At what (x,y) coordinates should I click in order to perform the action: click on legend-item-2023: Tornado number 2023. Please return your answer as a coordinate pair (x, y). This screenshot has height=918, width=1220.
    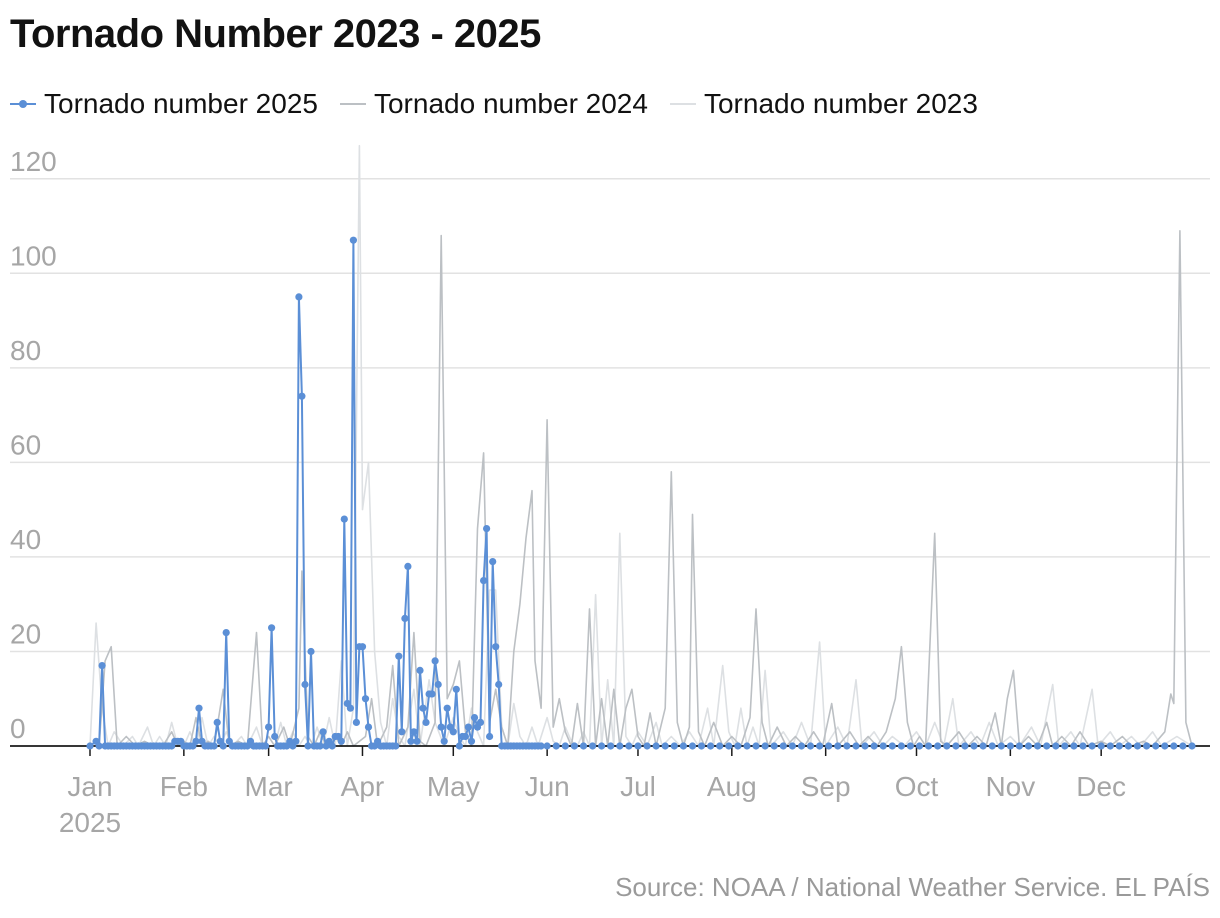
    Looking at the image, I should click on (823, 104).